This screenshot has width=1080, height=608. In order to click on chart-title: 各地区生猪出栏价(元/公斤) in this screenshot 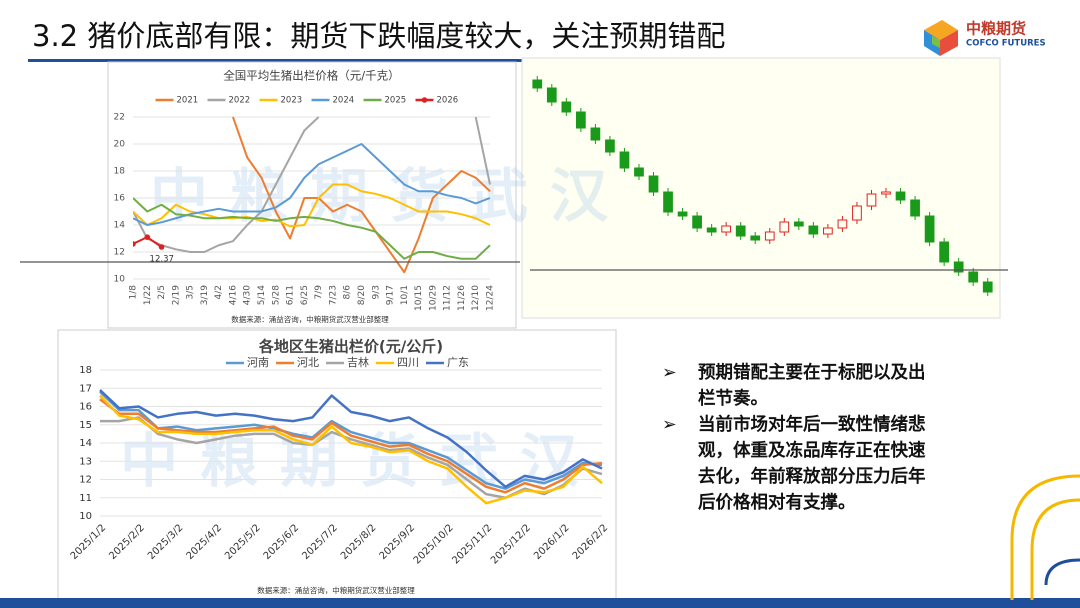, I will do `click(350, 347)`.